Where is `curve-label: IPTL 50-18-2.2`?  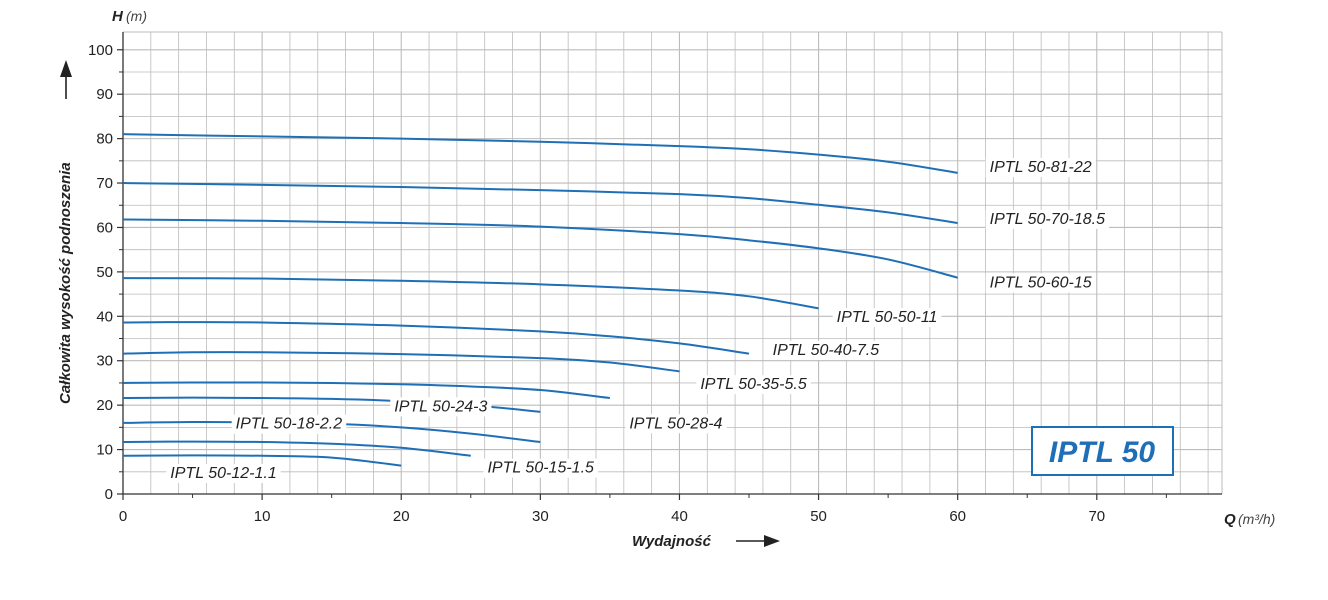 curve-label: IPTL 50-18-2.2 is located at coordinates (289, 424).